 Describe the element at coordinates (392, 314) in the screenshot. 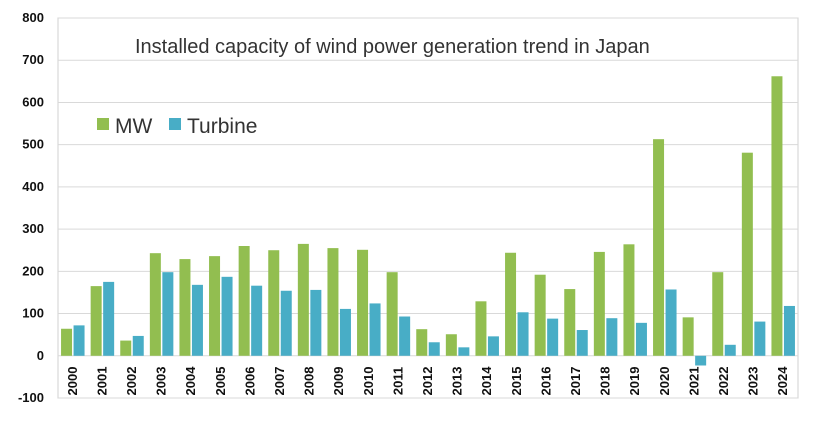

I see `bar-mw-2011` at that location.